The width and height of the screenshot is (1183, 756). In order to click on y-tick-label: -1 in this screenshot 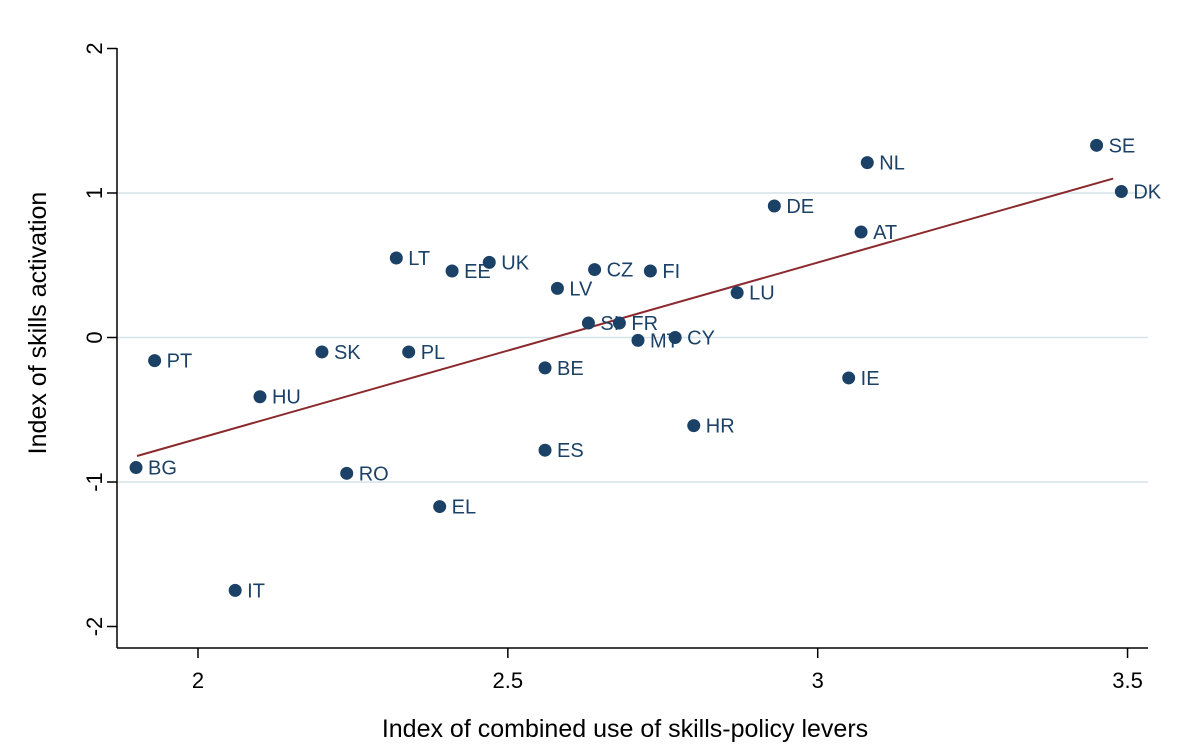, I will do `click(94, 482)`.